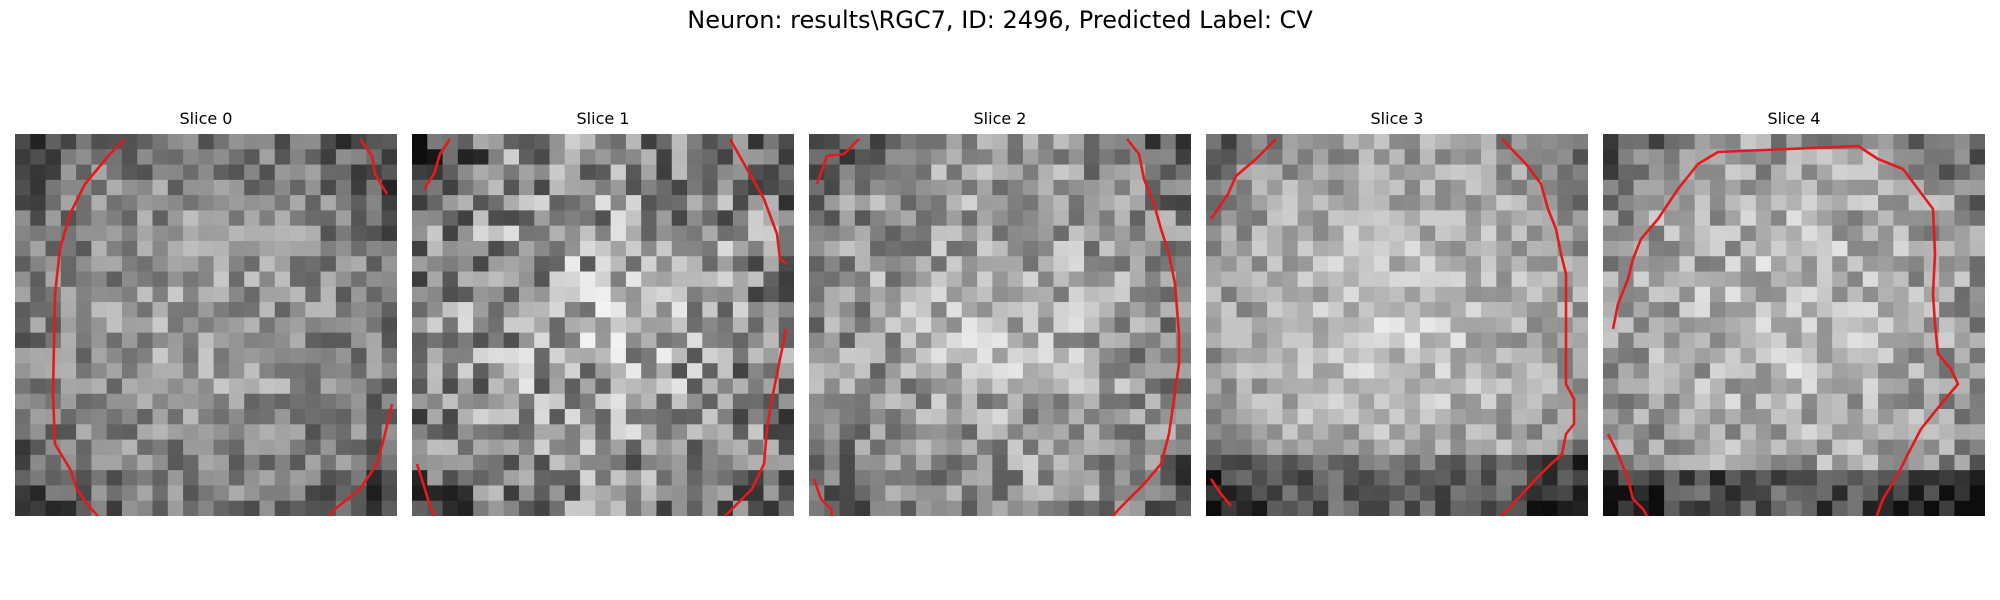 The height and width of the screenshot is (600, 2000). Describe the element at coordinates (1000, 118) in the screenshot. I see `slice-title-2: Slice 2` at that location.